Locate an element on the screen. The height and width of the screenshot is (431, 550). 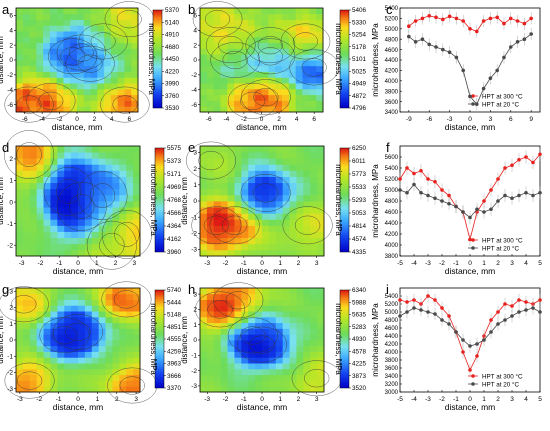
y-tick-label: 2 is located at coordinates (195, 310).